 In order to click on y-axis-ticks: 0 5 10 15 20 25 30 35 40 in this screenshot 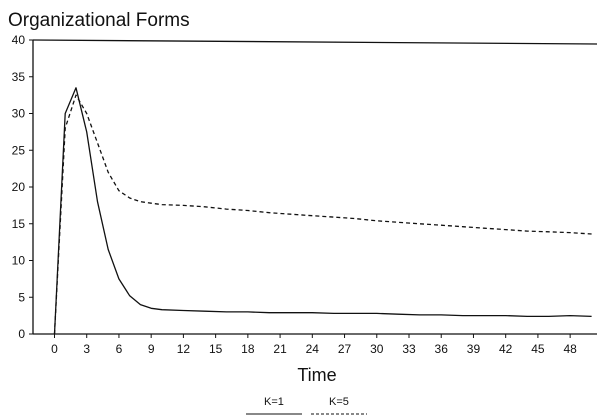, I will do `click(22, 187)`.